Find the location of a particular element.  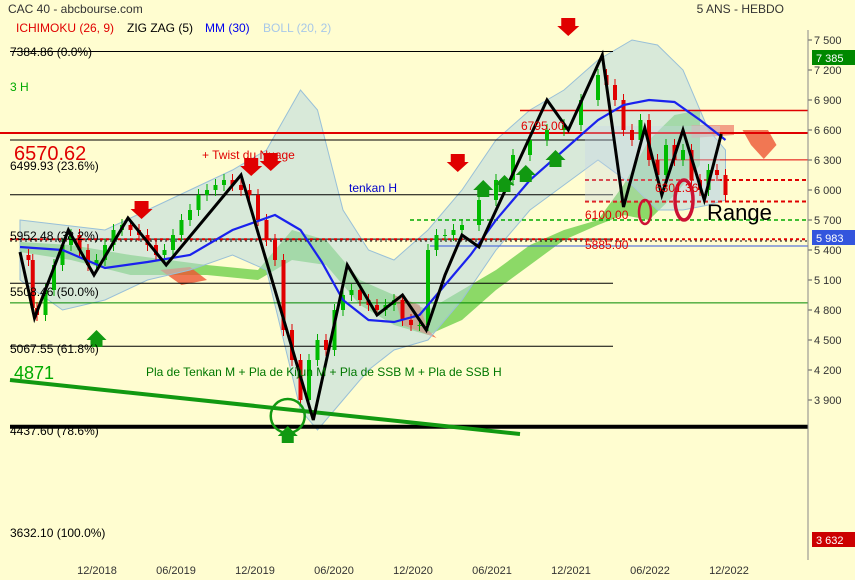

x-tick-label: 06/2019 is located at coordinates (176, 571).